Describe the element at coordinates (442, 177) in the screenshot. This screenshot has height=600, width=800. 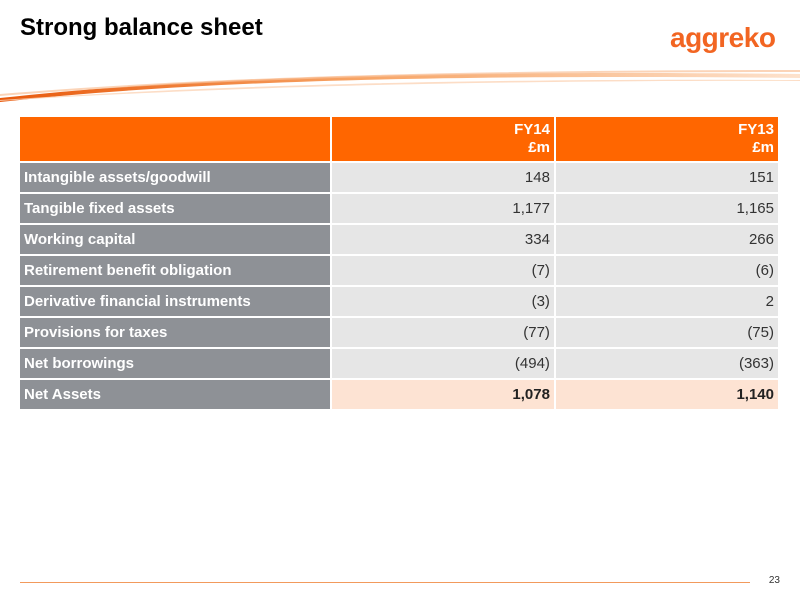
I see `cell-fy14: 148` at that location.